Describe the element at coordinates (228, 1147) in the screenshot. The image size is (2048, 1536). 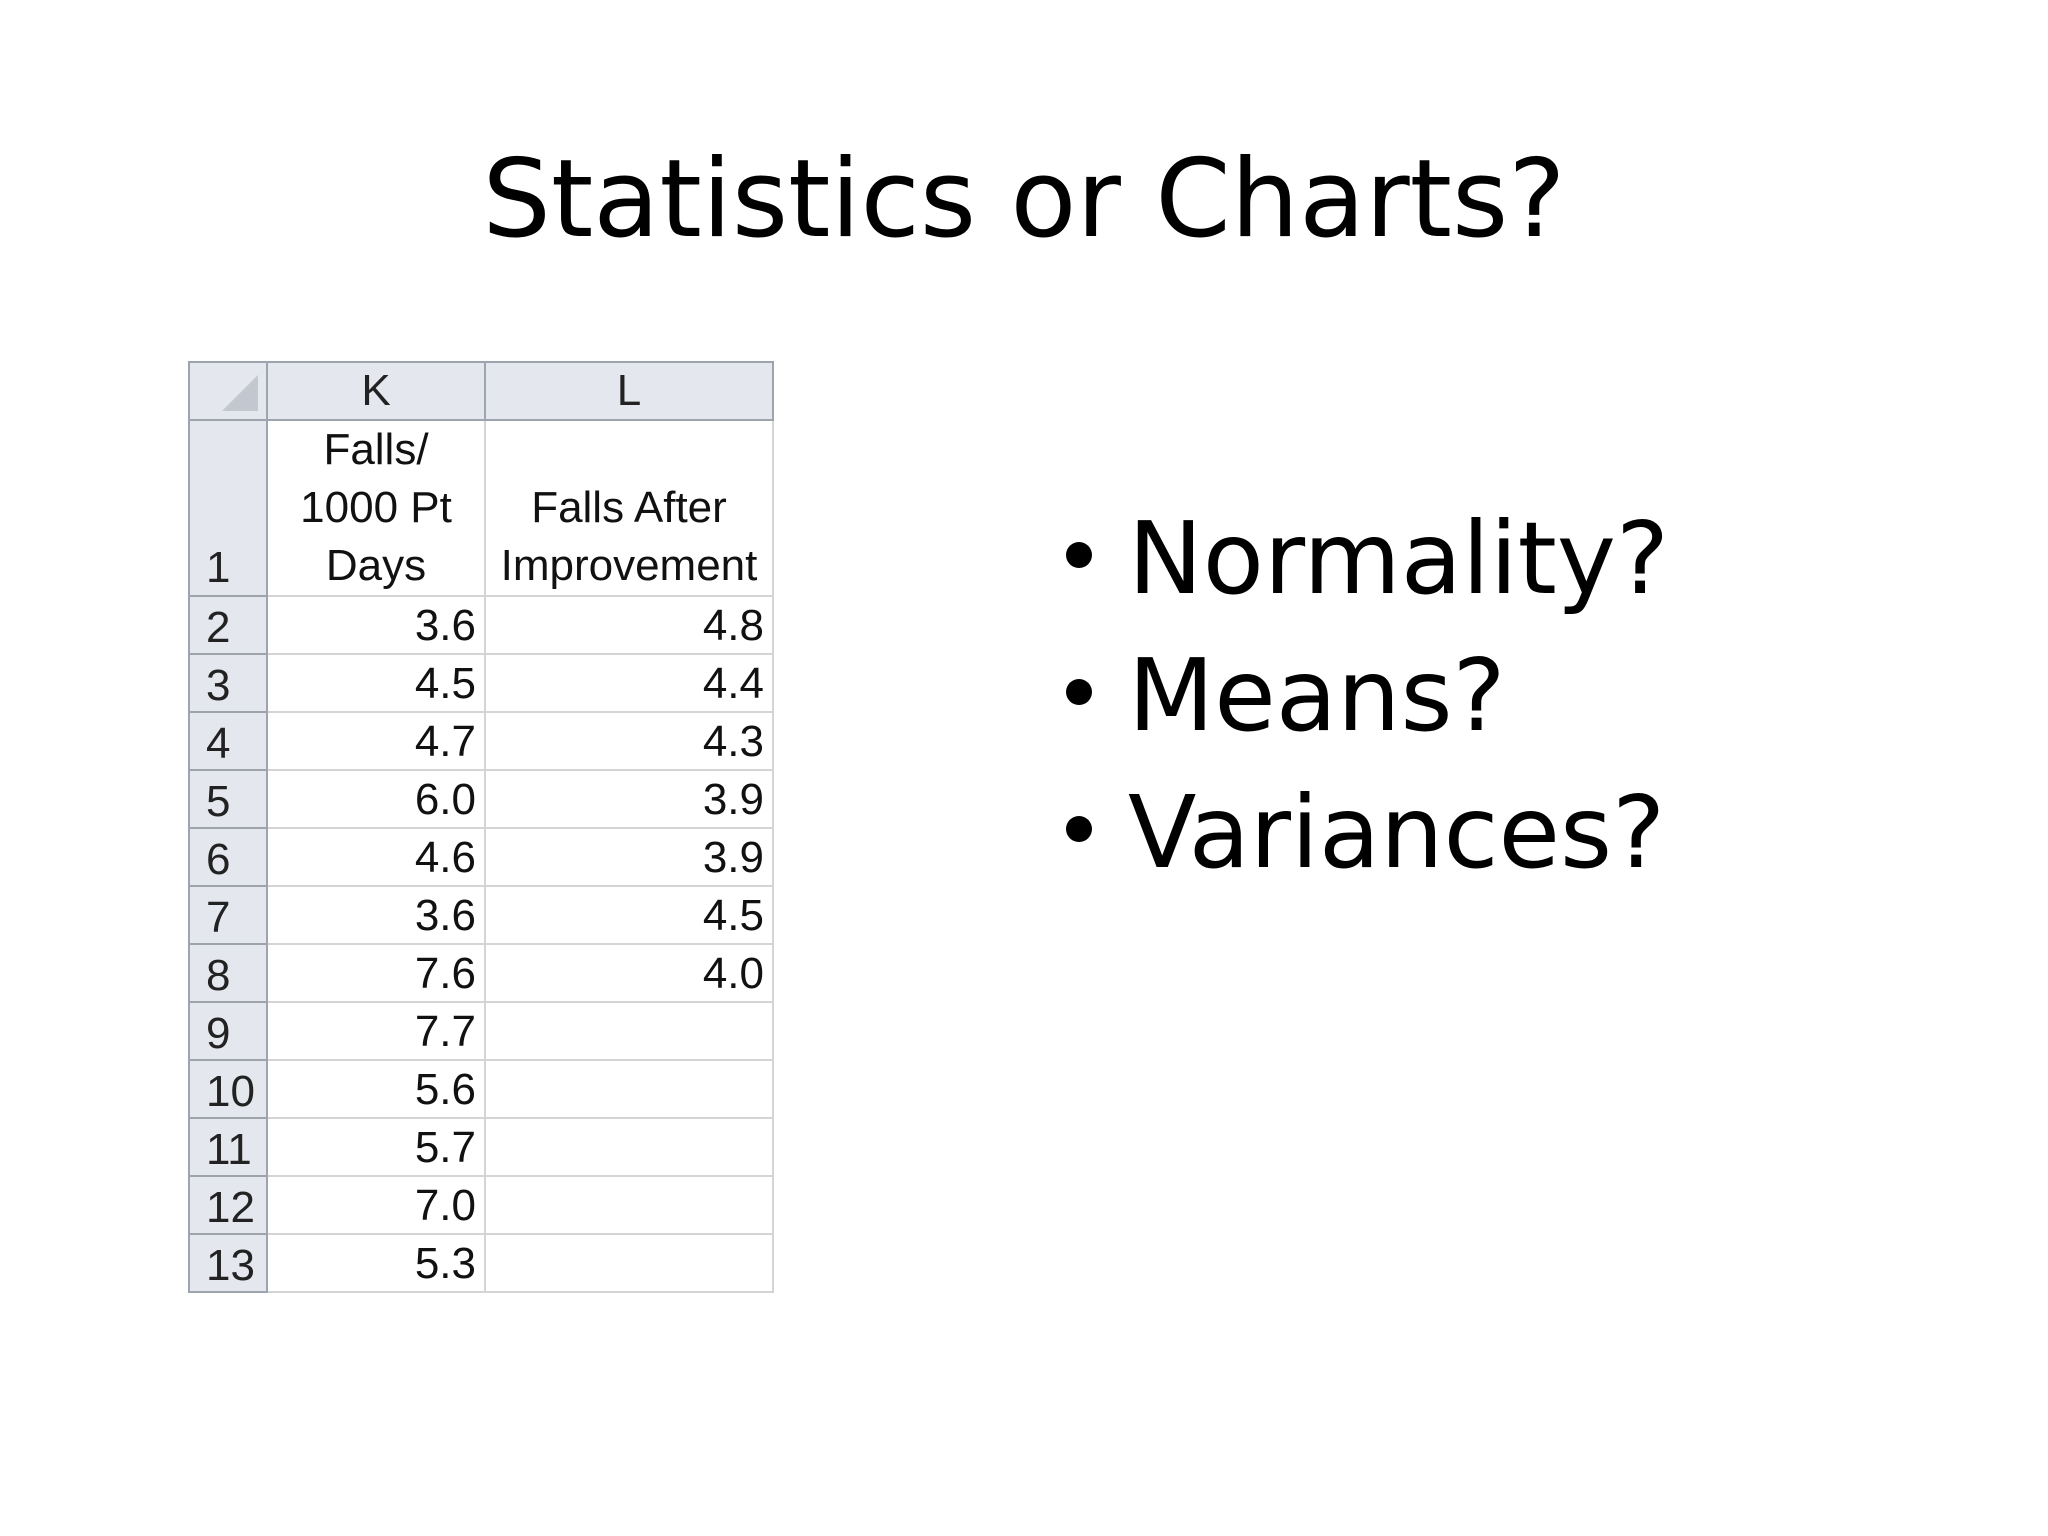
I see `row-header: 11` at that location.